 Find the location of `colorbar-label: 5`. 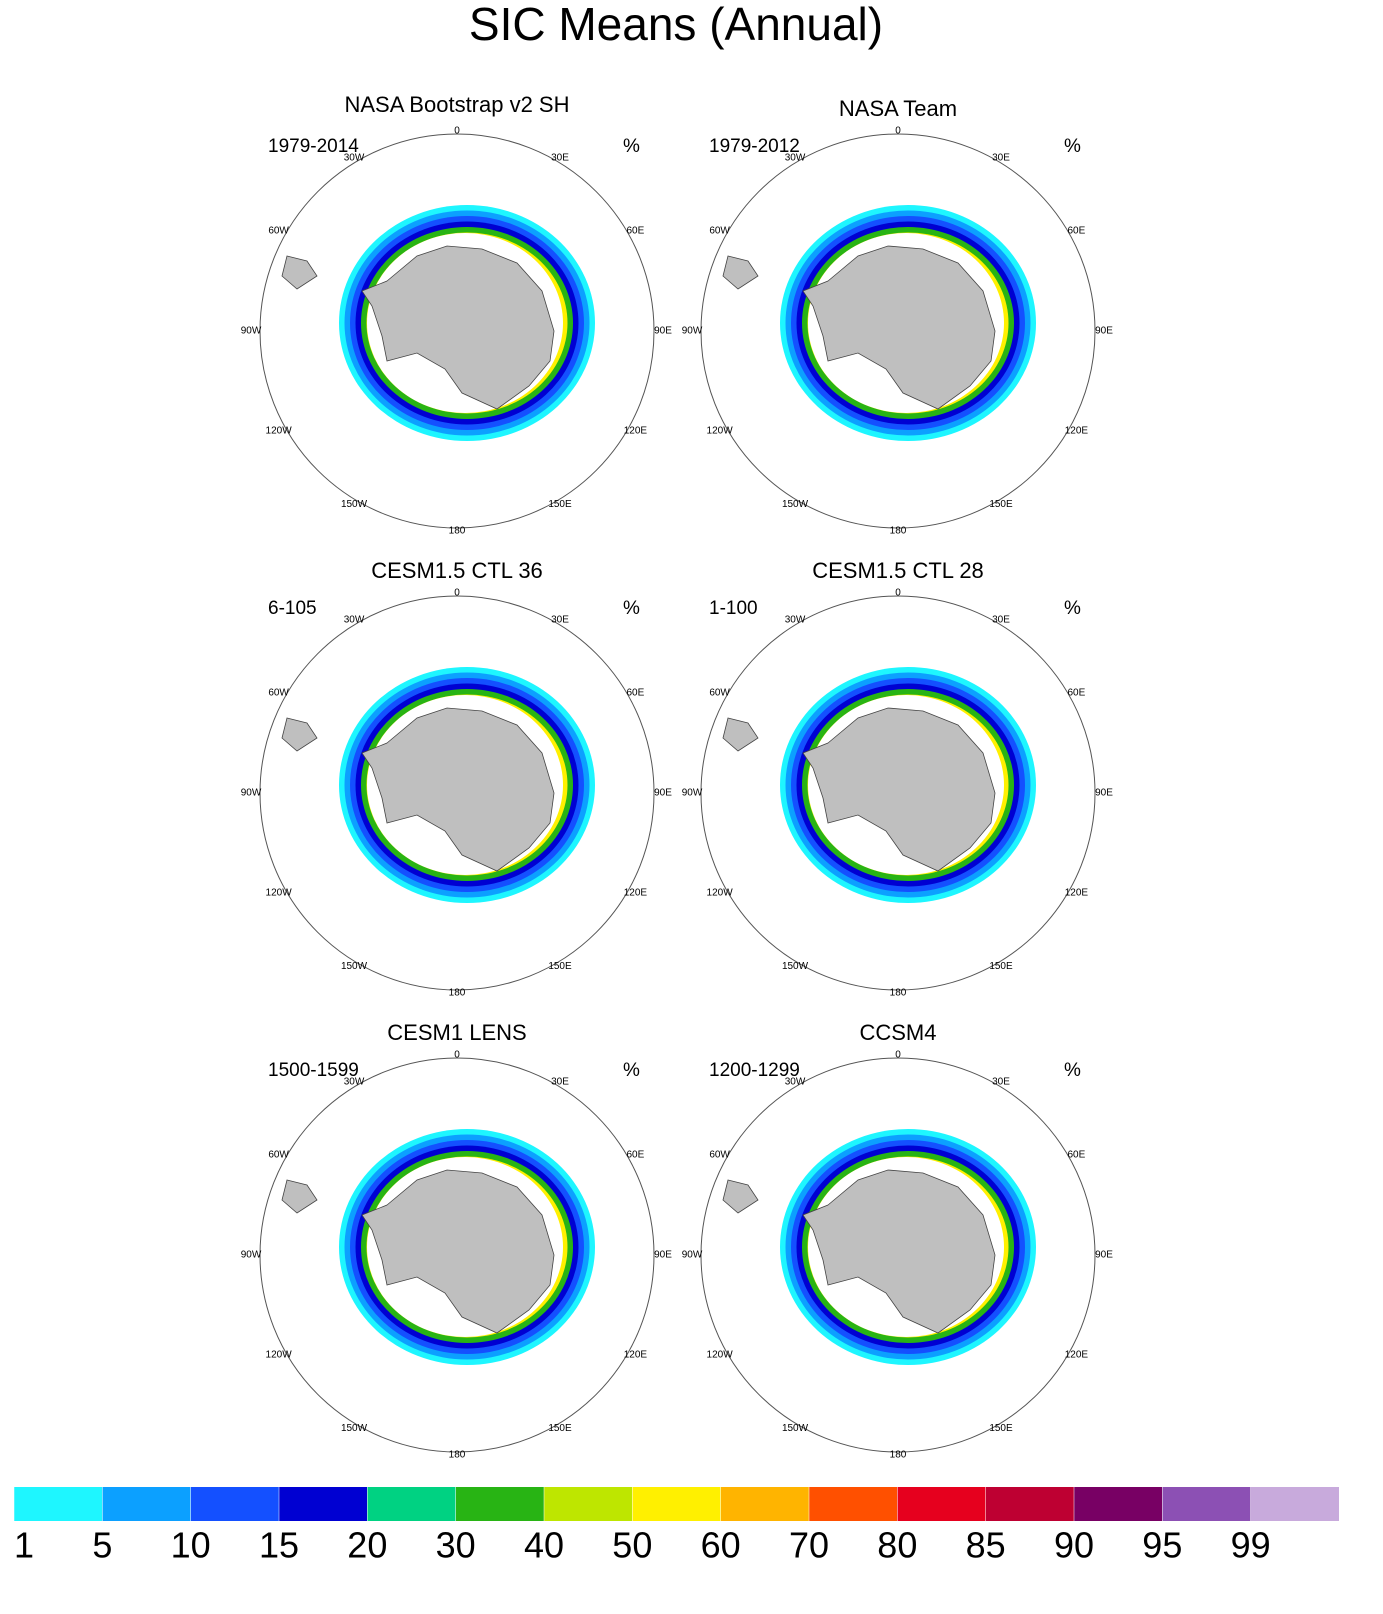

colorbar-label: 5 is located at coordinates (102, 1545).